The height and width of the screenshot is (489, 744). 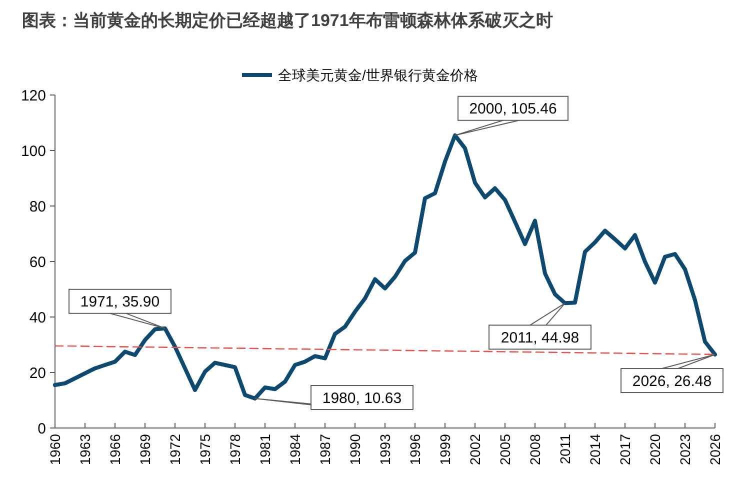 What do you see at coordinates (564, 449) in the screenshot?
I see `x-tick-label: 2011` at bounding box center [564, 449].